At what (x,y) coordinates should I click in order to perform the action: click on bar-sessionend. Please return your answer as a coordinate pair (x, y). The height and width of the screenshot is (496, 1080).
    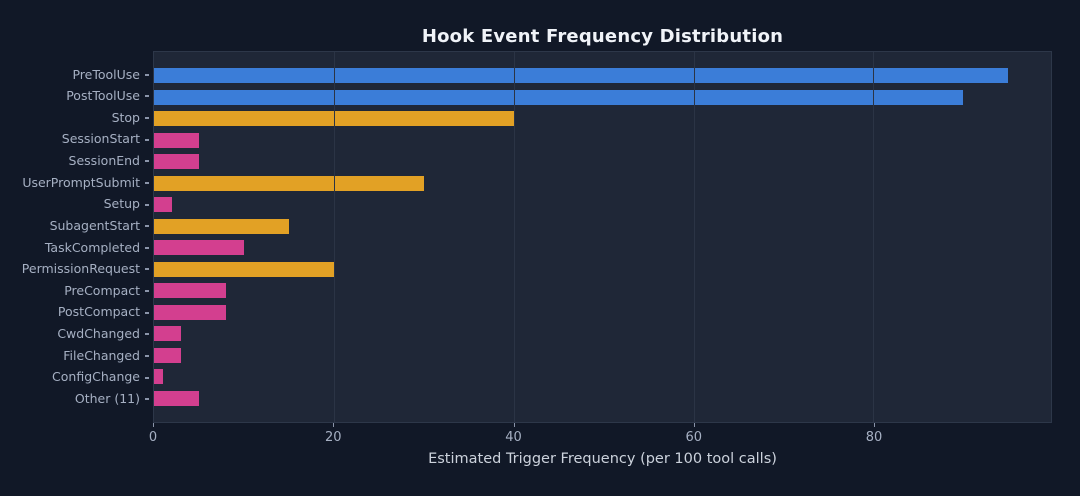
    Looking at the image, I should click on (176, 162).